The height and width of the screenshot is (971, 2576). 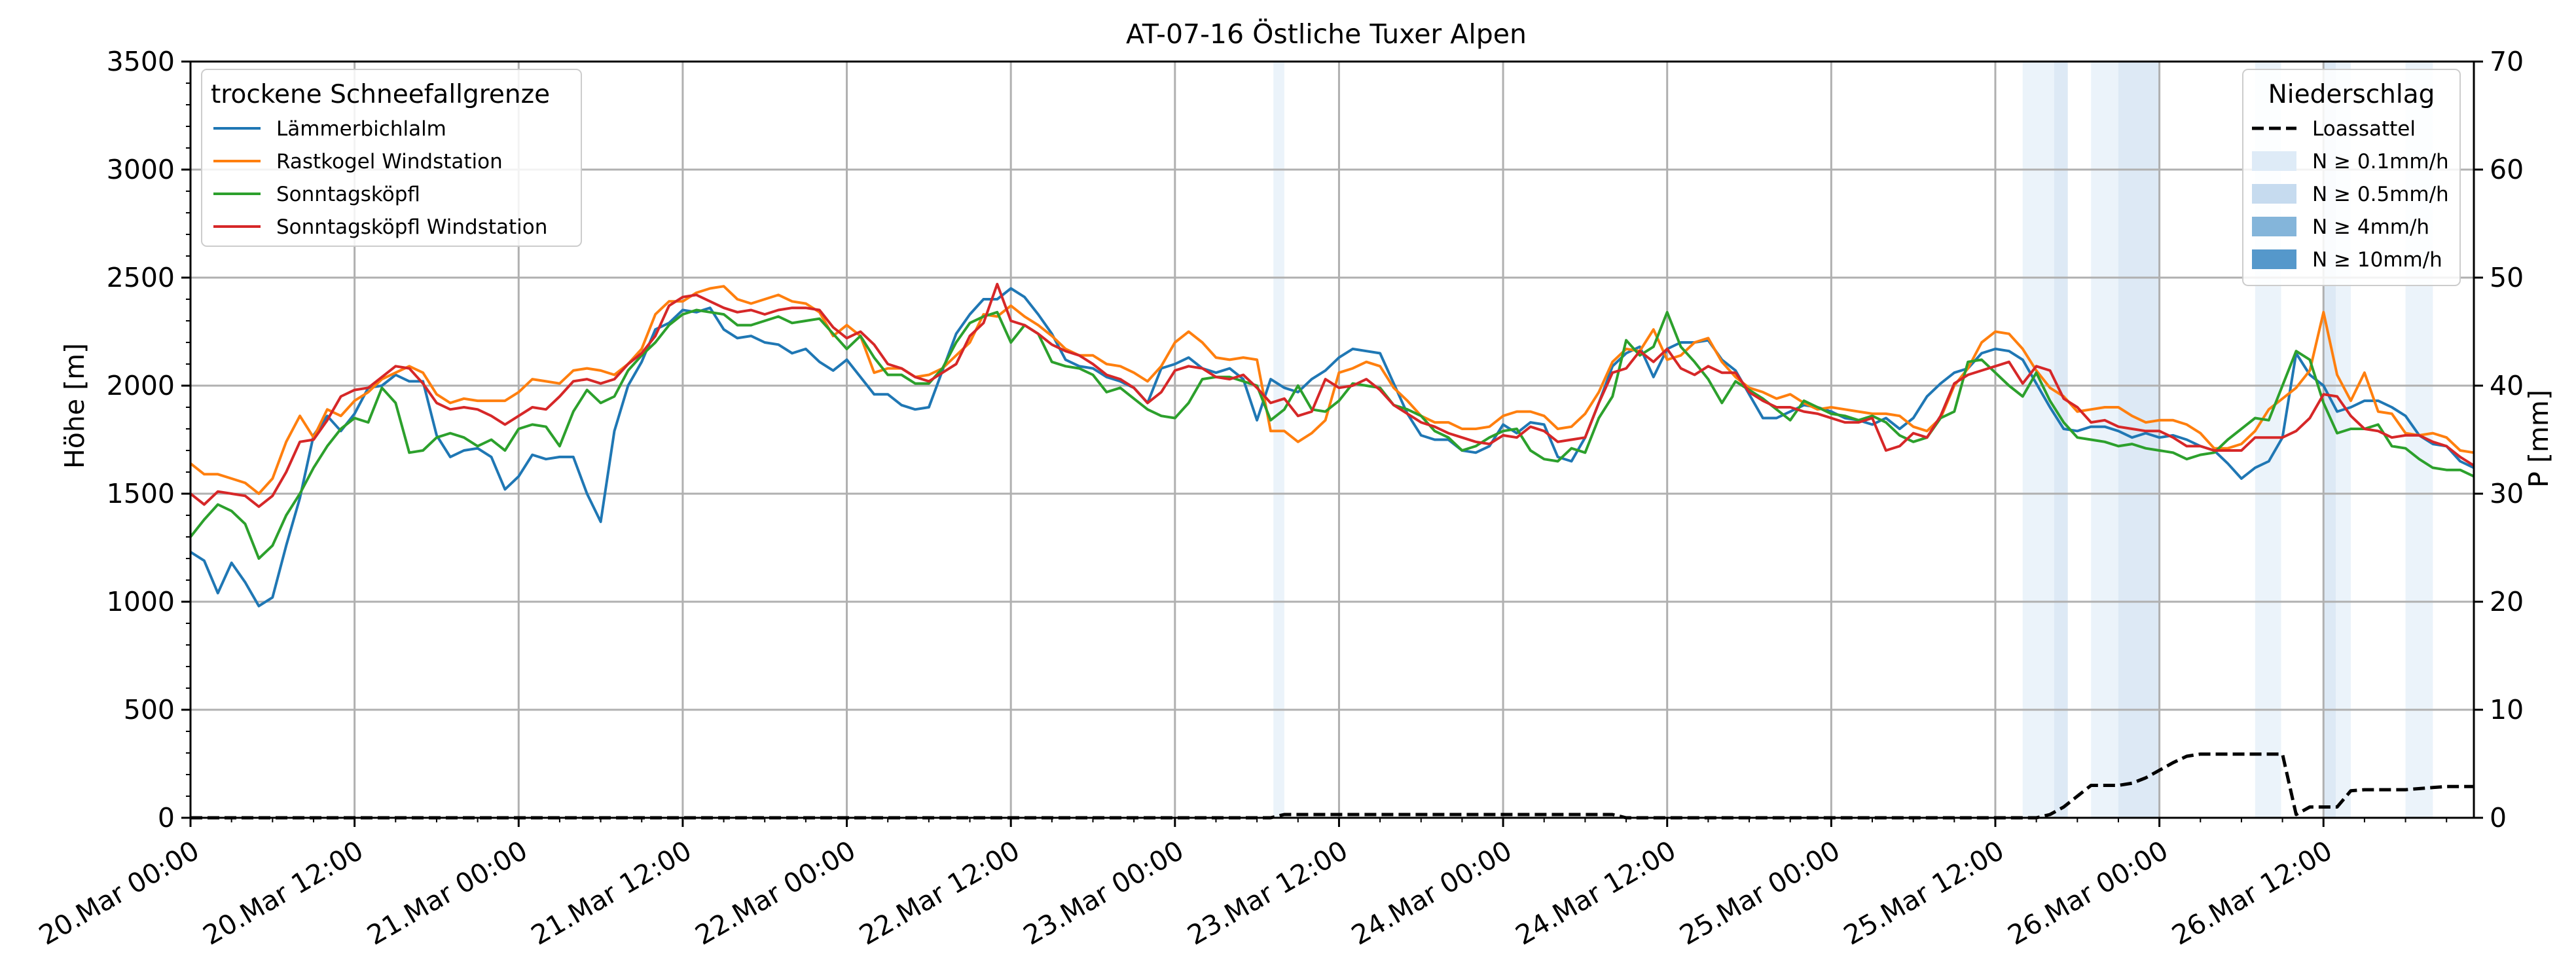 I want to click on y-tick-label-4: 2000, so click(x=141, y=385).